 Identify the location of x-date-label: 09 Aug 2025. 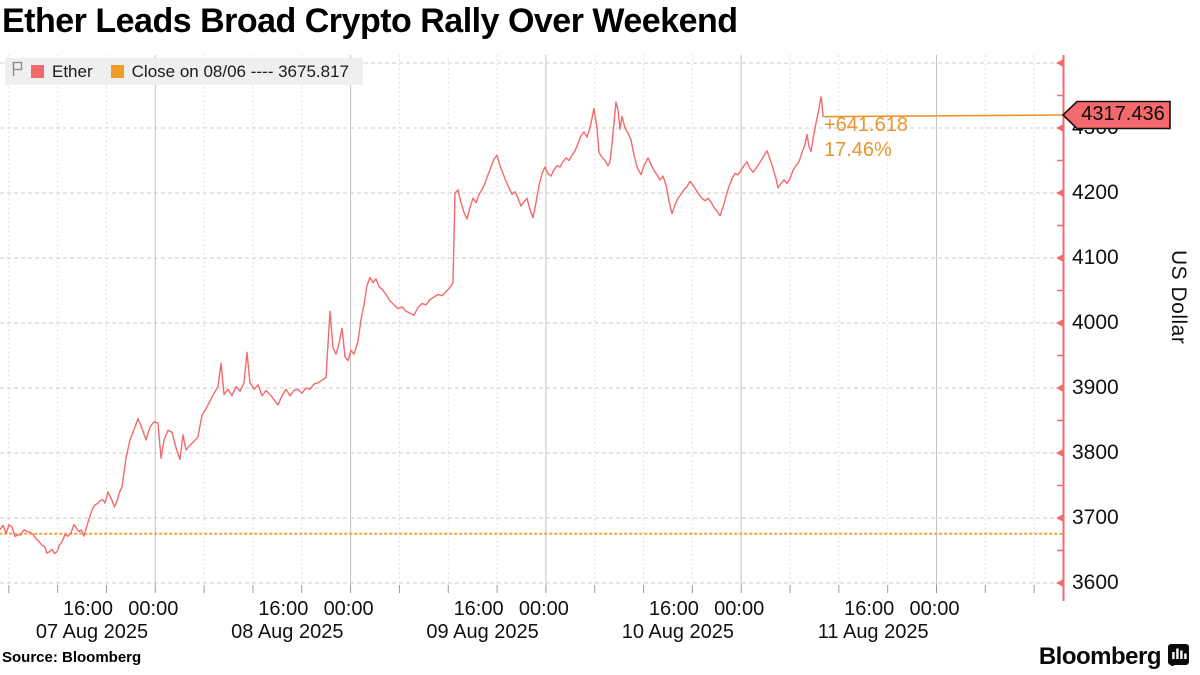
(482, 632).